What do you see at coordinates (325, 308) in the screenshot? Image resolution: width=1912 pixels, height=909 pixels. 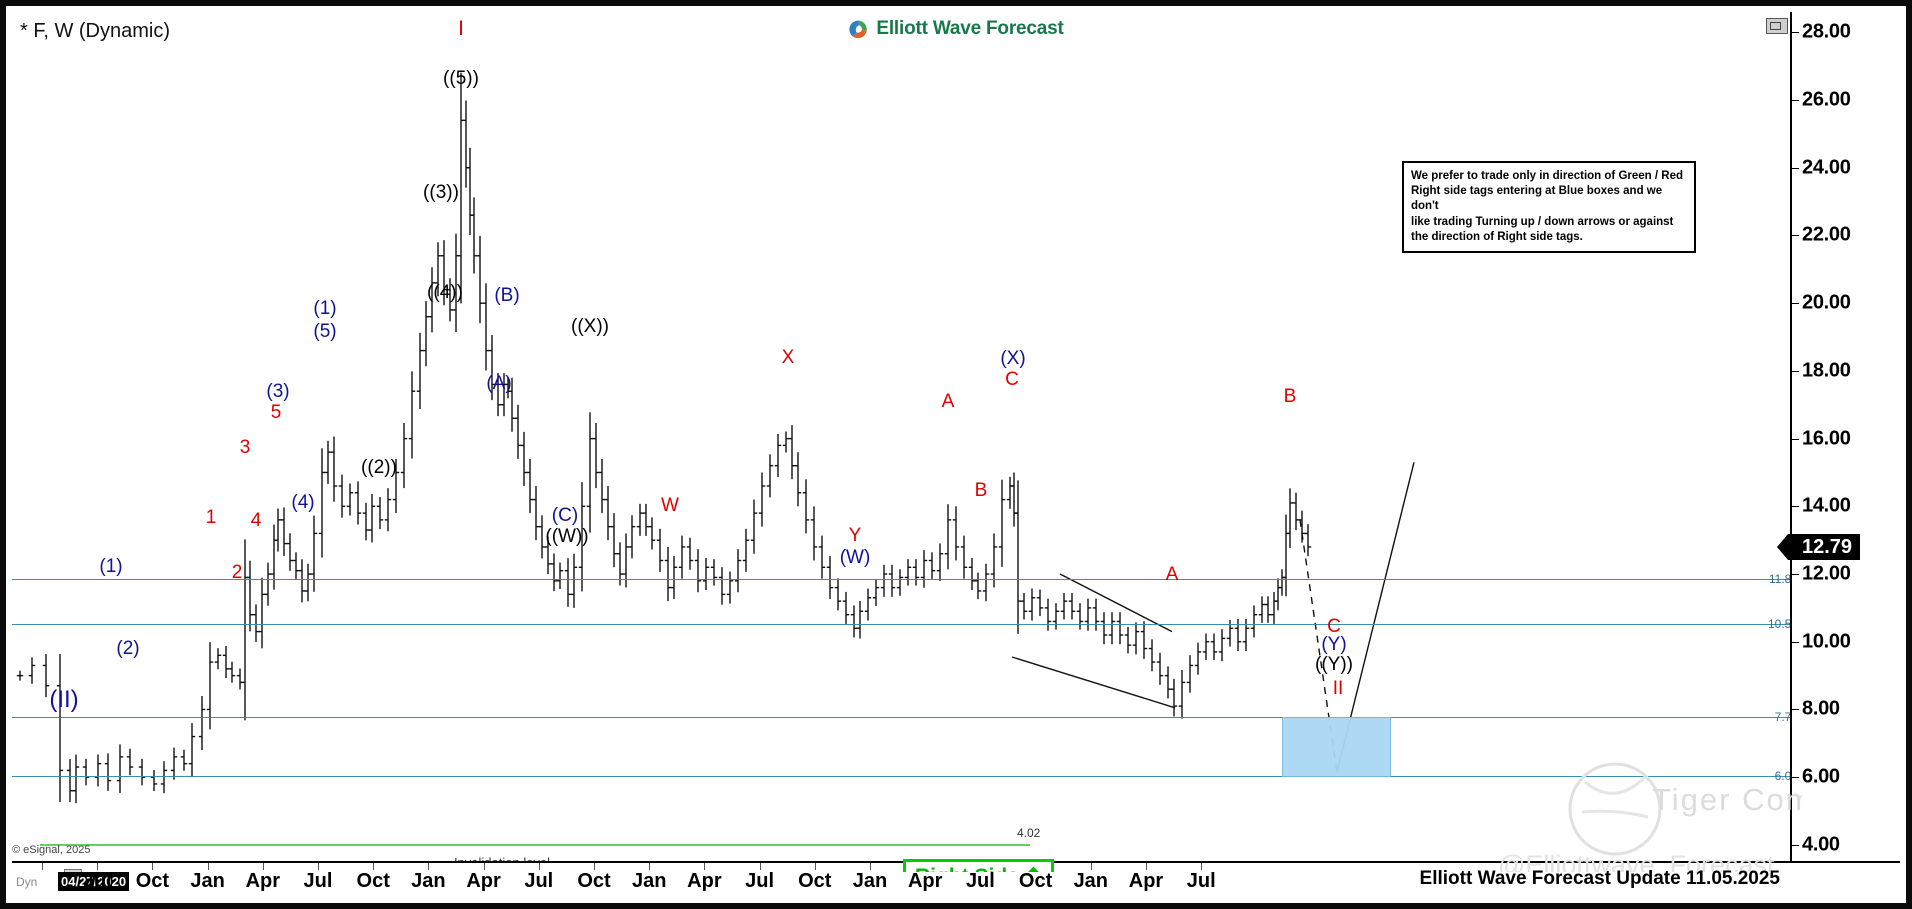 I see `wave-label: (1)` at bounding box center [325, 308].